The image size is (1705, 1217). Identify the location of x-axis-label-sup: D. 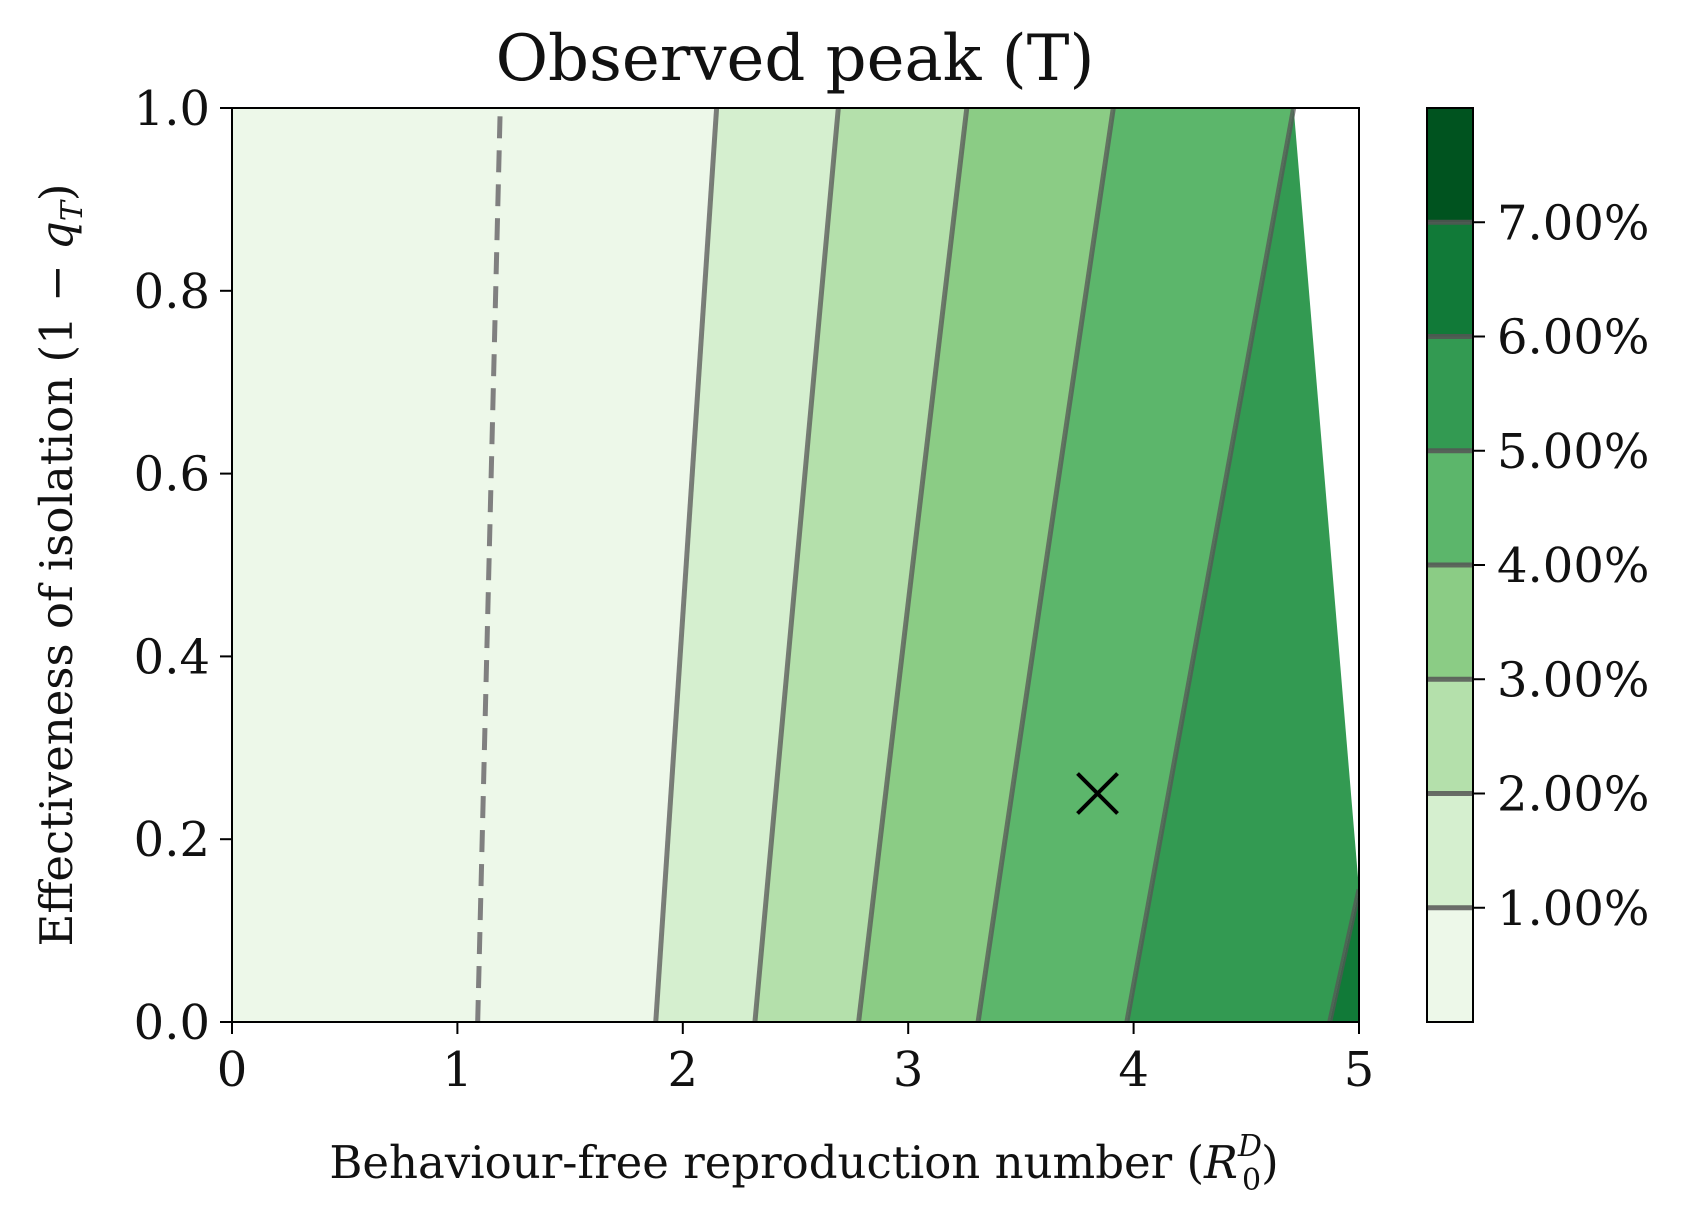
(1249, 1146).